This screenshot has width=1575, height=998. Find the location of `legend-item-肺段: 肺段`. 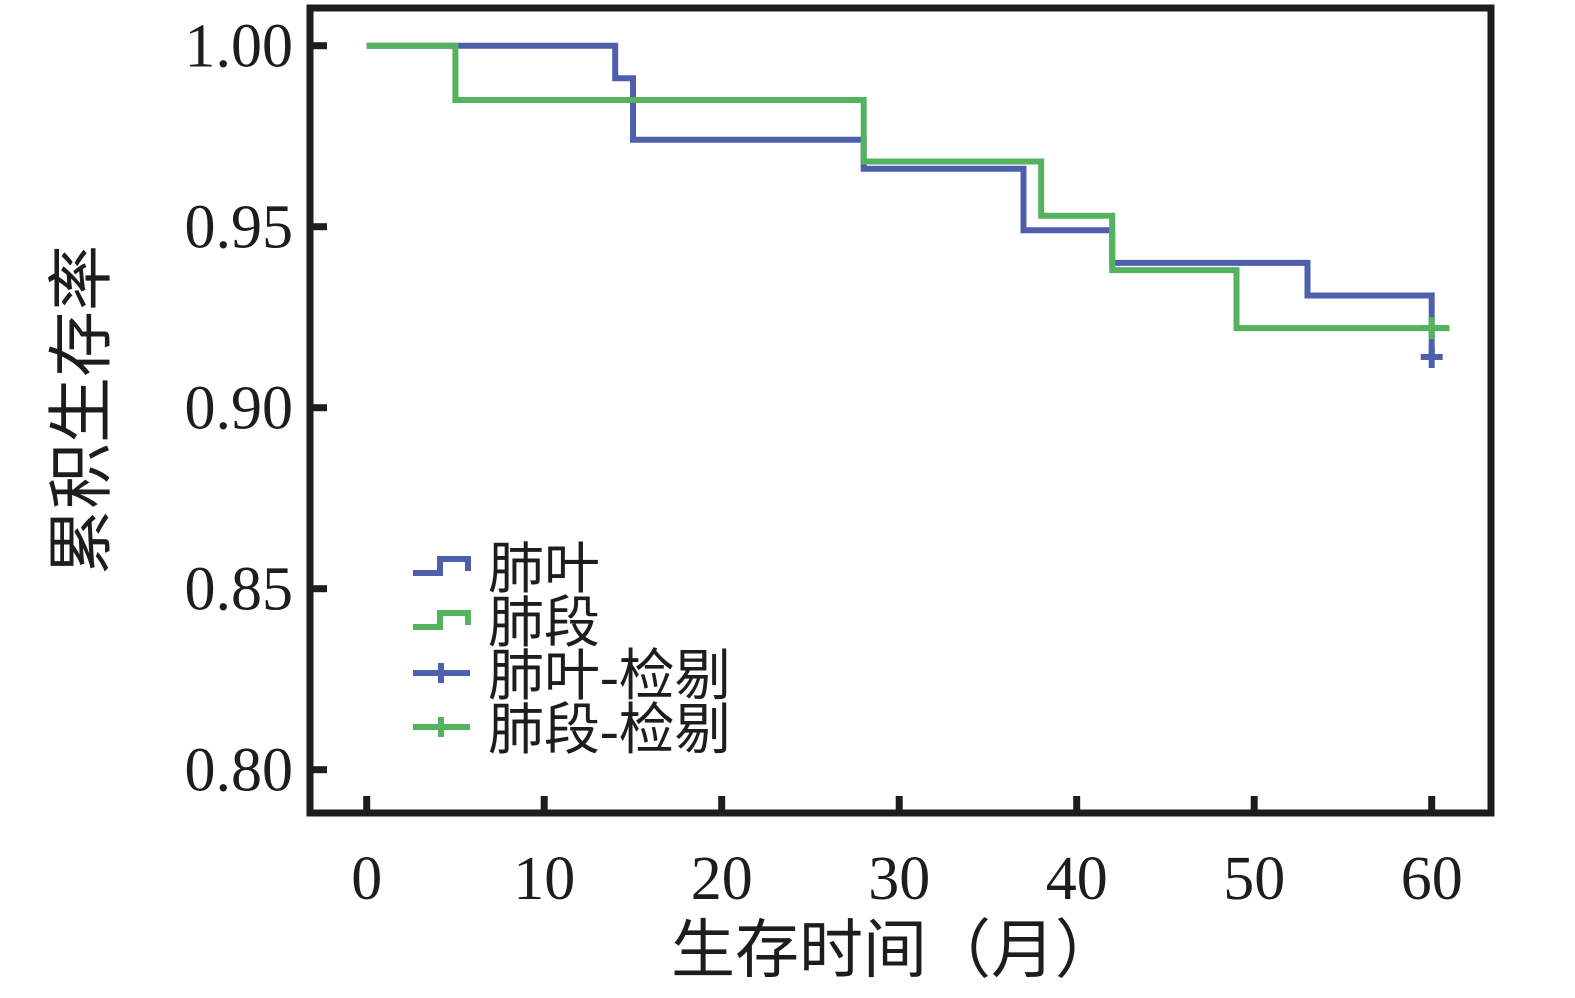

legend-item-肺段: 肺段 is located at coordinates (506, 624).